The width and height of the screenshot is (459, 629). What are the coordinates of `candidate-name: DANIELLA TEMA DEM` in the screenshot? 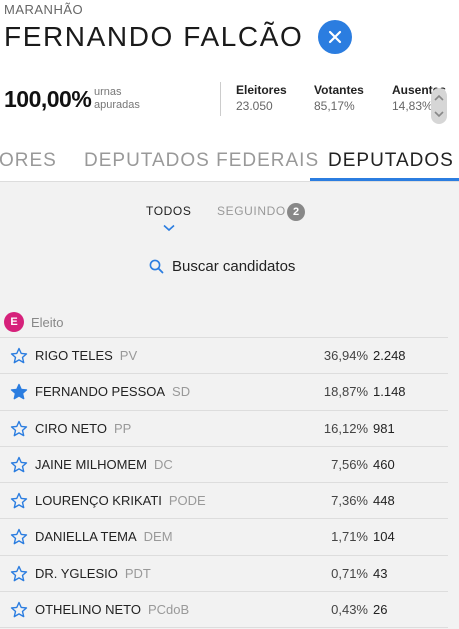 It's located at (104, 536).